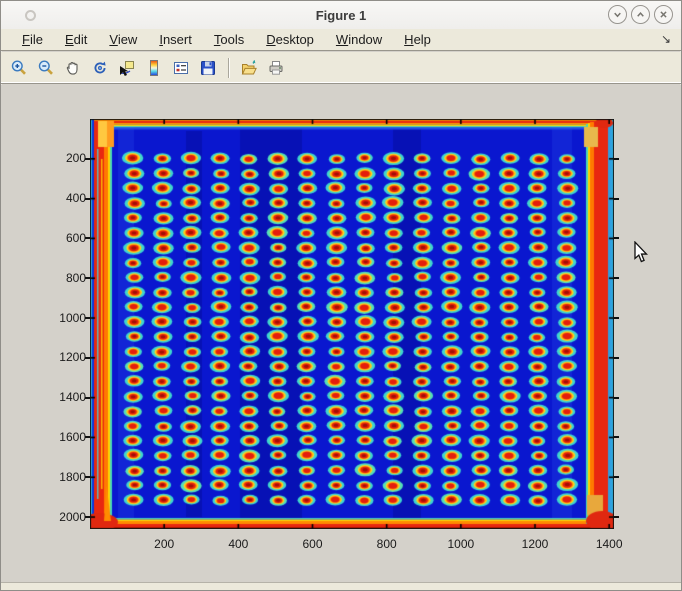 The width and height of the screenshot is (682, 591). What do you see at coordinates (75, 158) in the screenshot?
I see `y-tick-label: 200` at bounding box center [75, 158].